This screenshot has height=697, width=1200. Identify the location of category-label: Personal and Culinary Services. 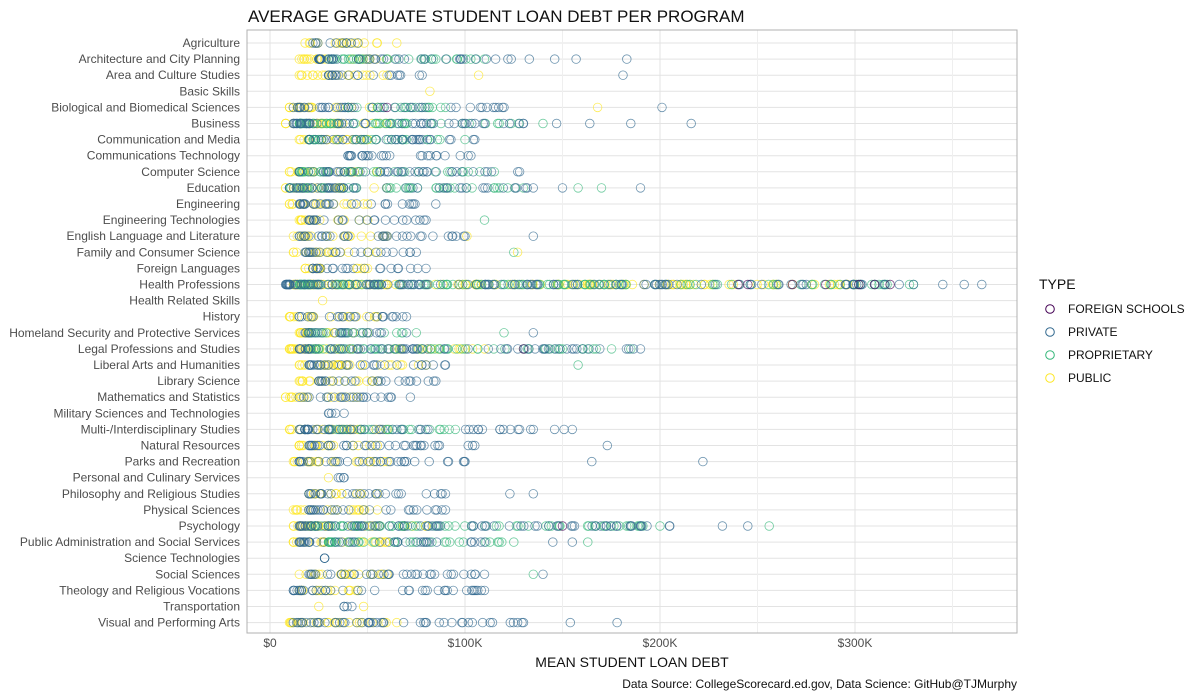
(156, 478).